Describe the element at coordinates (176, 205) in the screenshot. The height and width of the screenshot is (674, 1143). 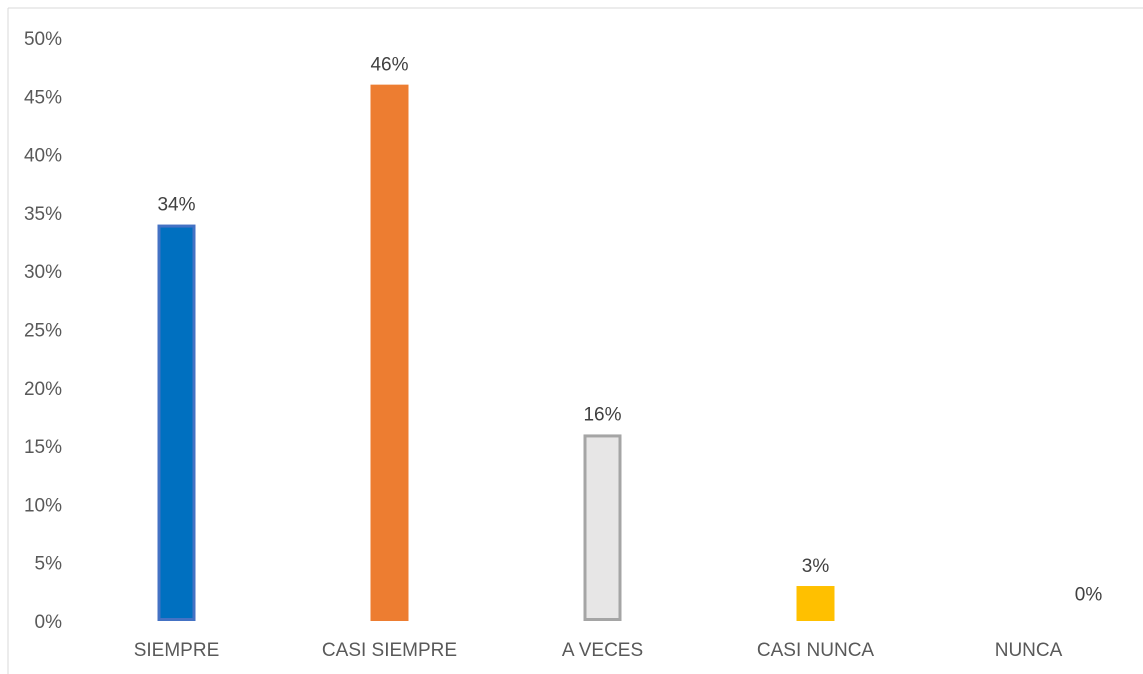
I see `data-label: 34%` at that location.